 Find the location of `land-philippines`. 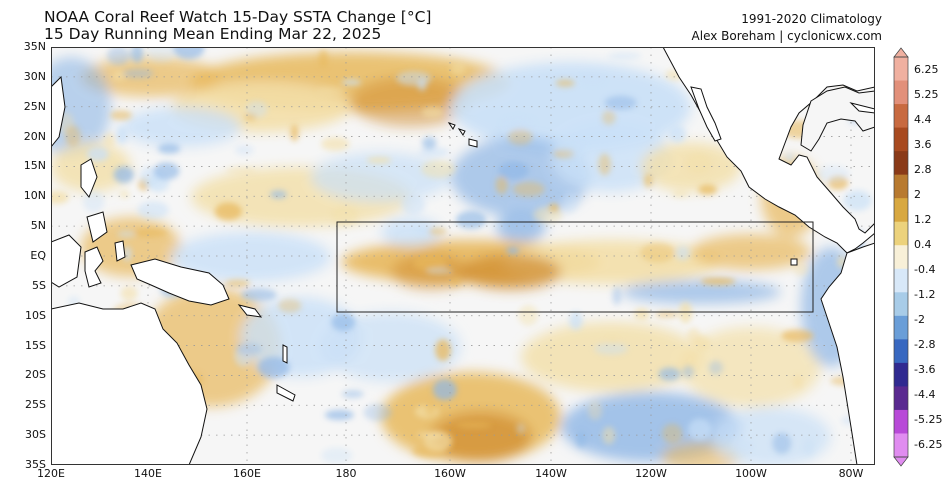

land-philippines is located at coordinates (58, 111).